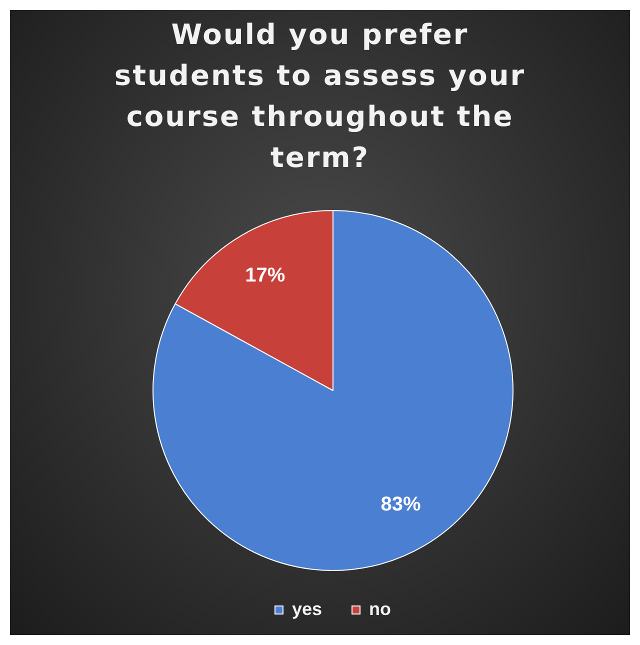  I want to click on legend-label: no, so click(380, 608).